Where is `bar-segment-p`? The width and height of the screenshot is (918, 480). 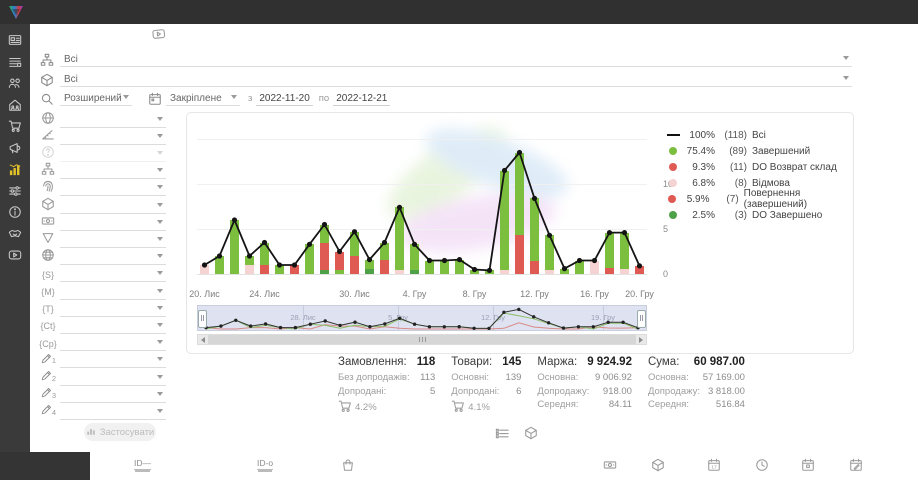
bar-segment-p is located at coordinates (549, 271).